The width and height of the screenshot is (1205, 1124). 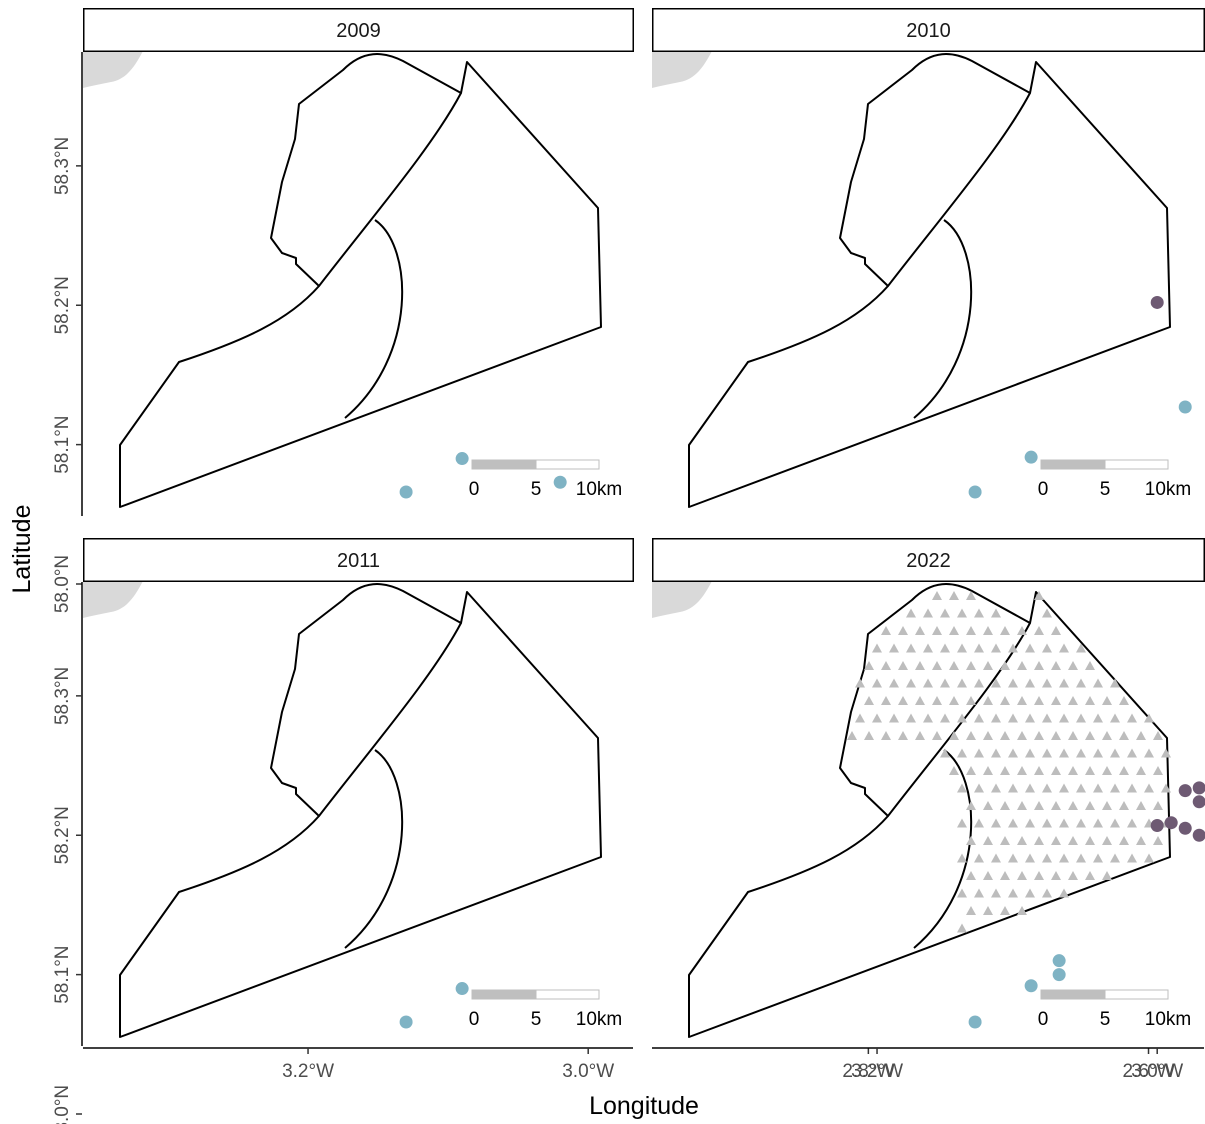 I want to click on y-axis-title: Latitude, so click(x=22, y=549).